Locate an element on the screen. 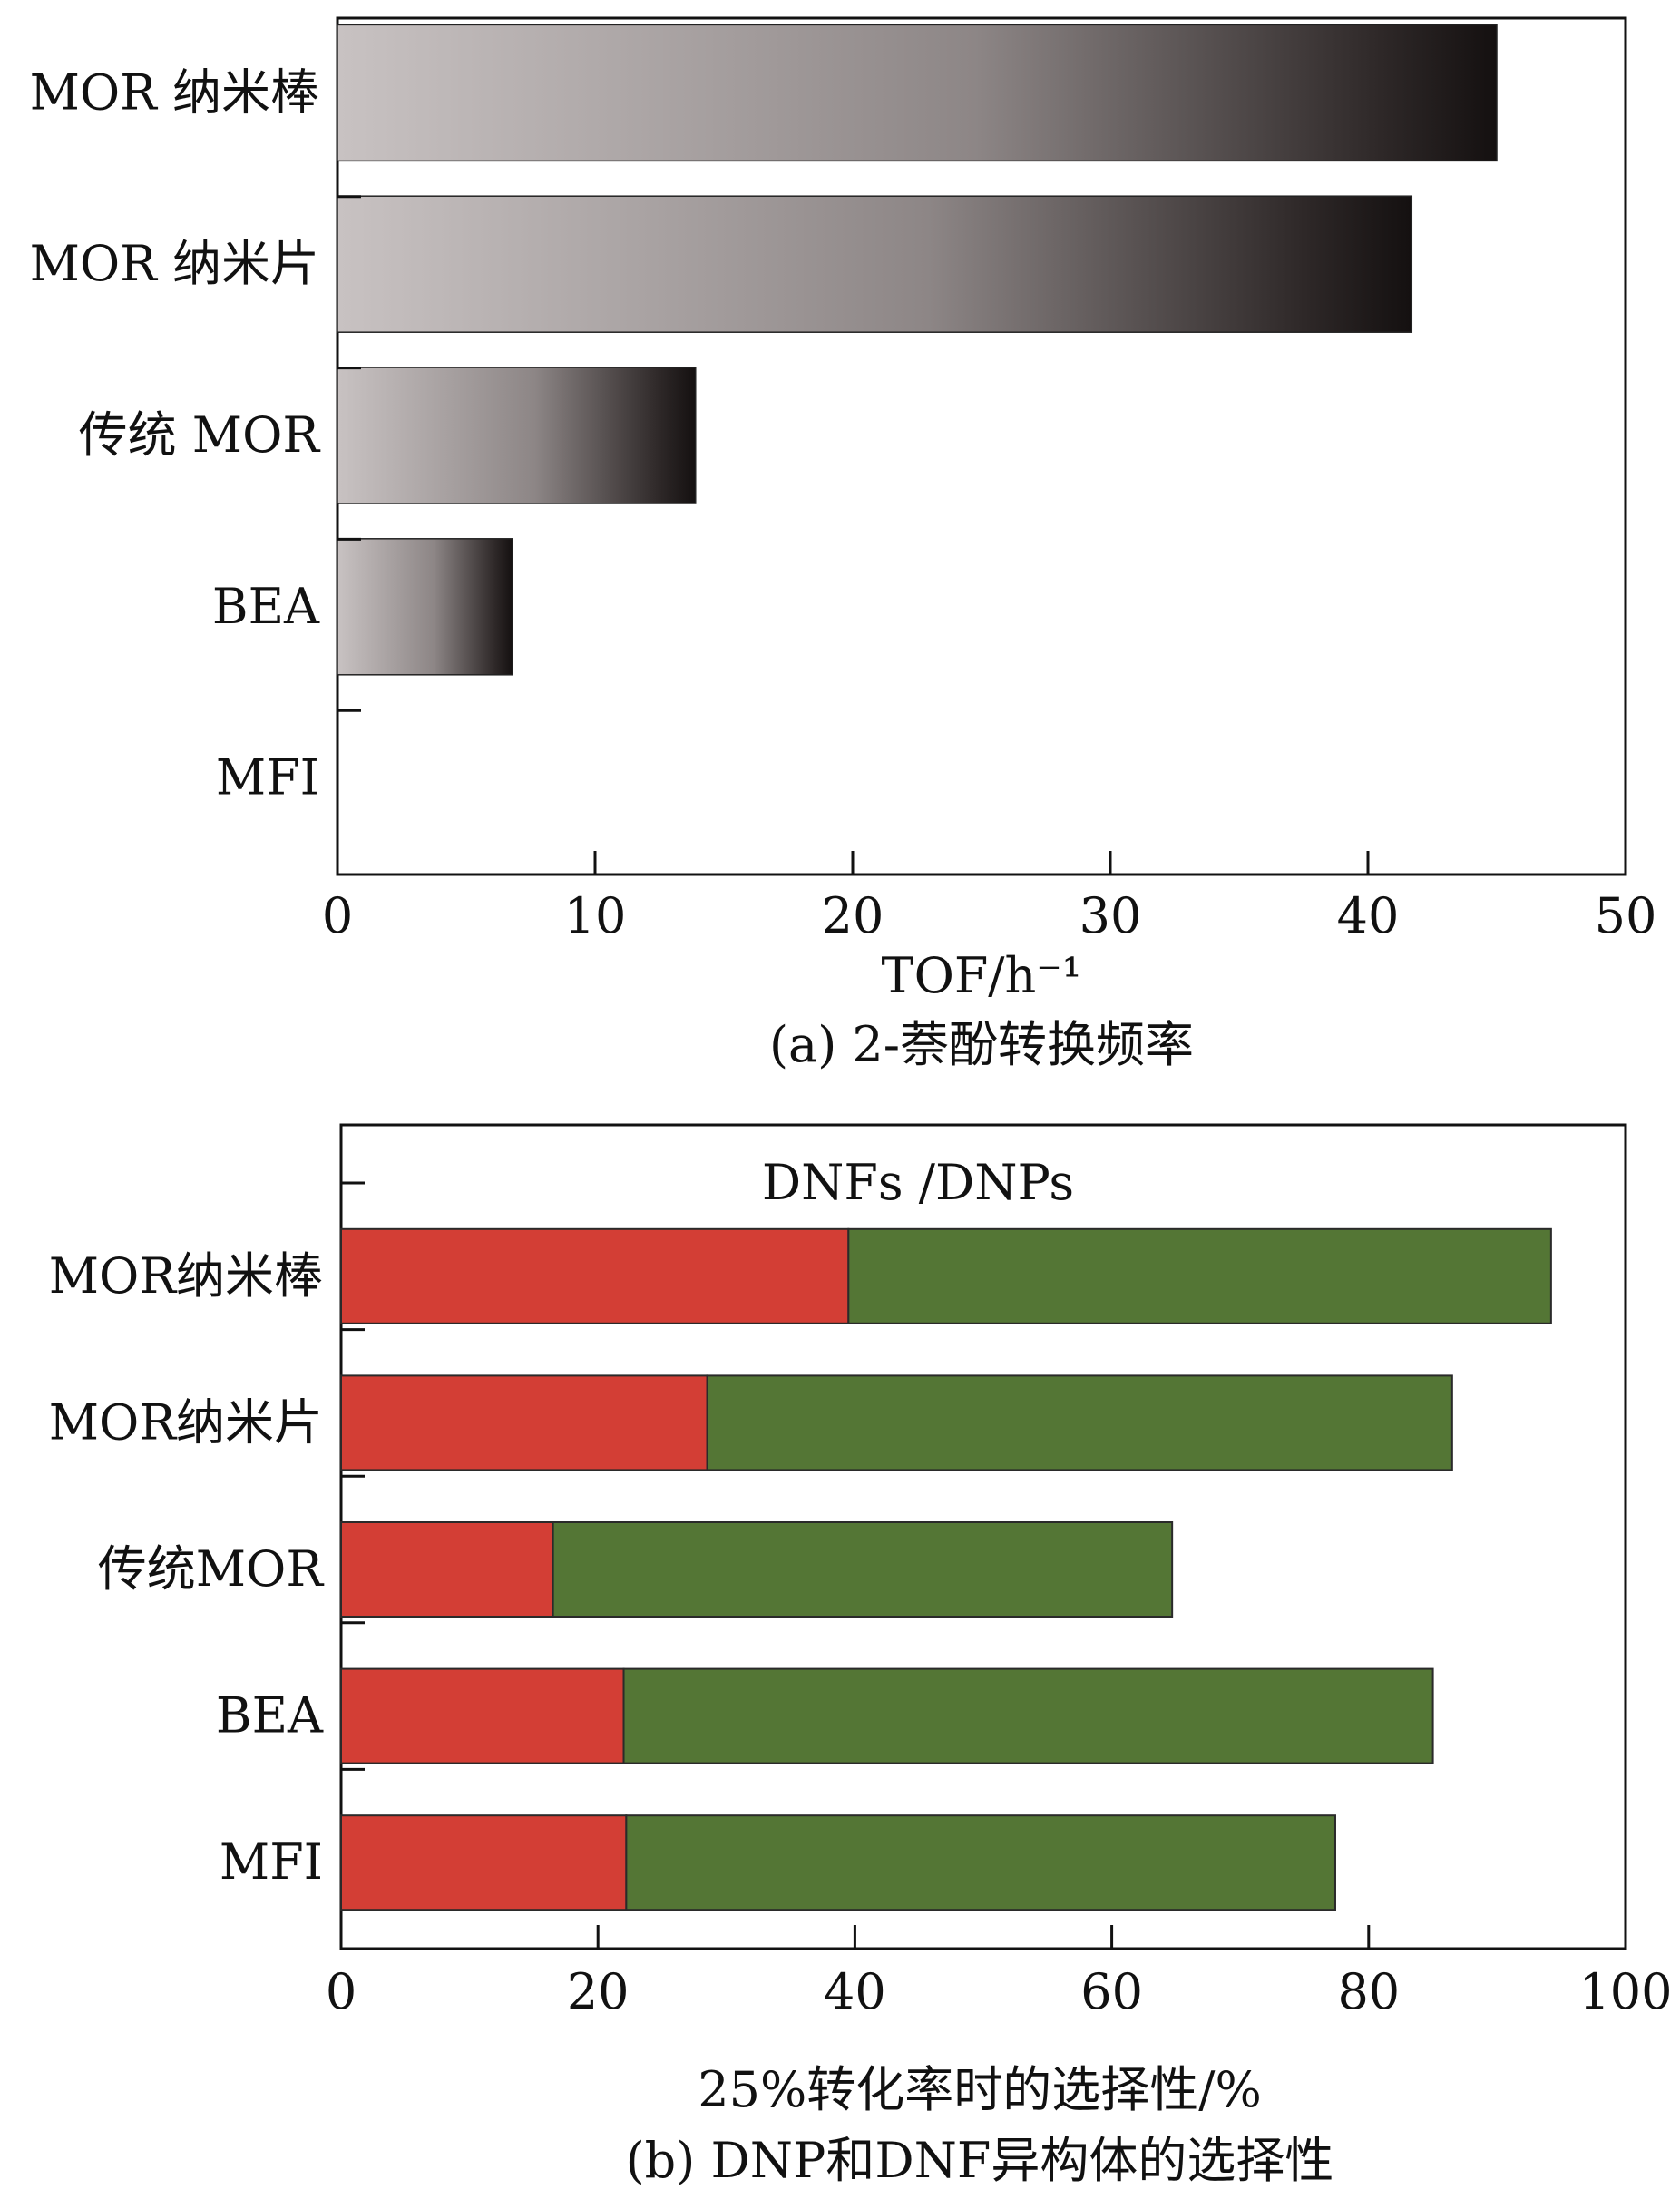  panel-b-x-tick-label: 0 is located at coordinates (341, 1991).